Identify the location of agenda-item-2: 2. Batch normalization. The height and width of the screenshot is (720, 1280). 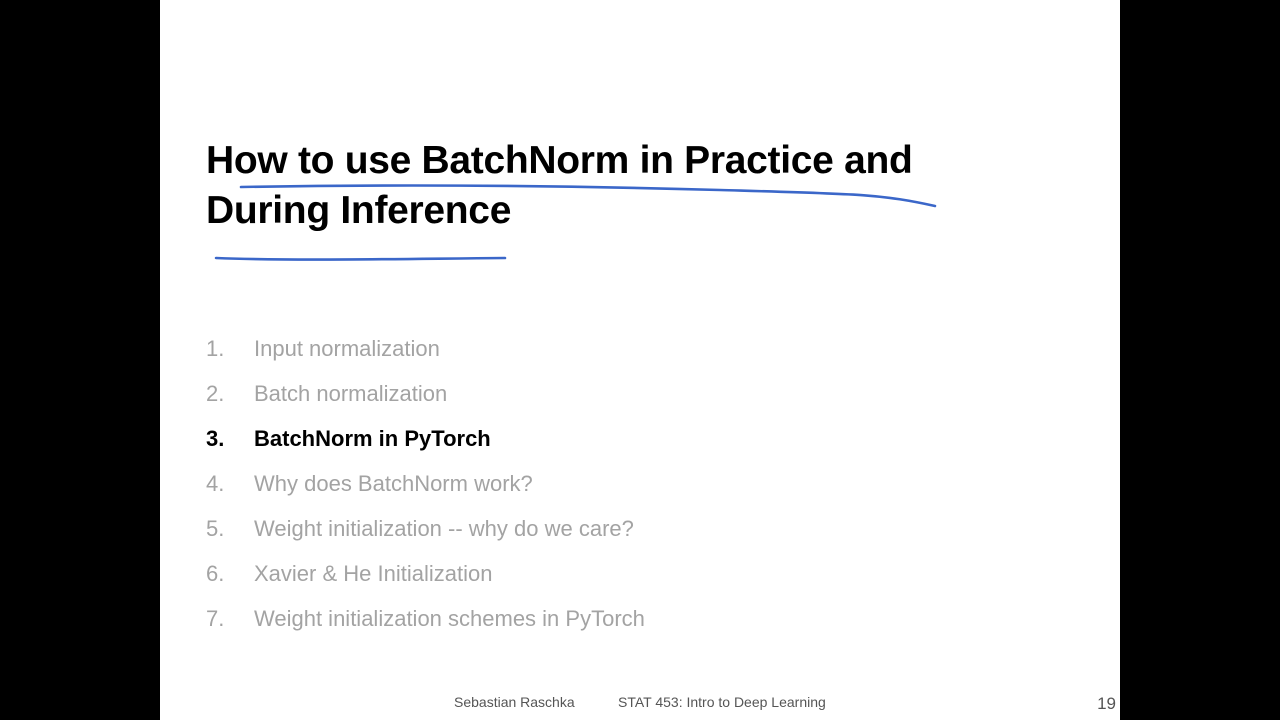
(425, 393).